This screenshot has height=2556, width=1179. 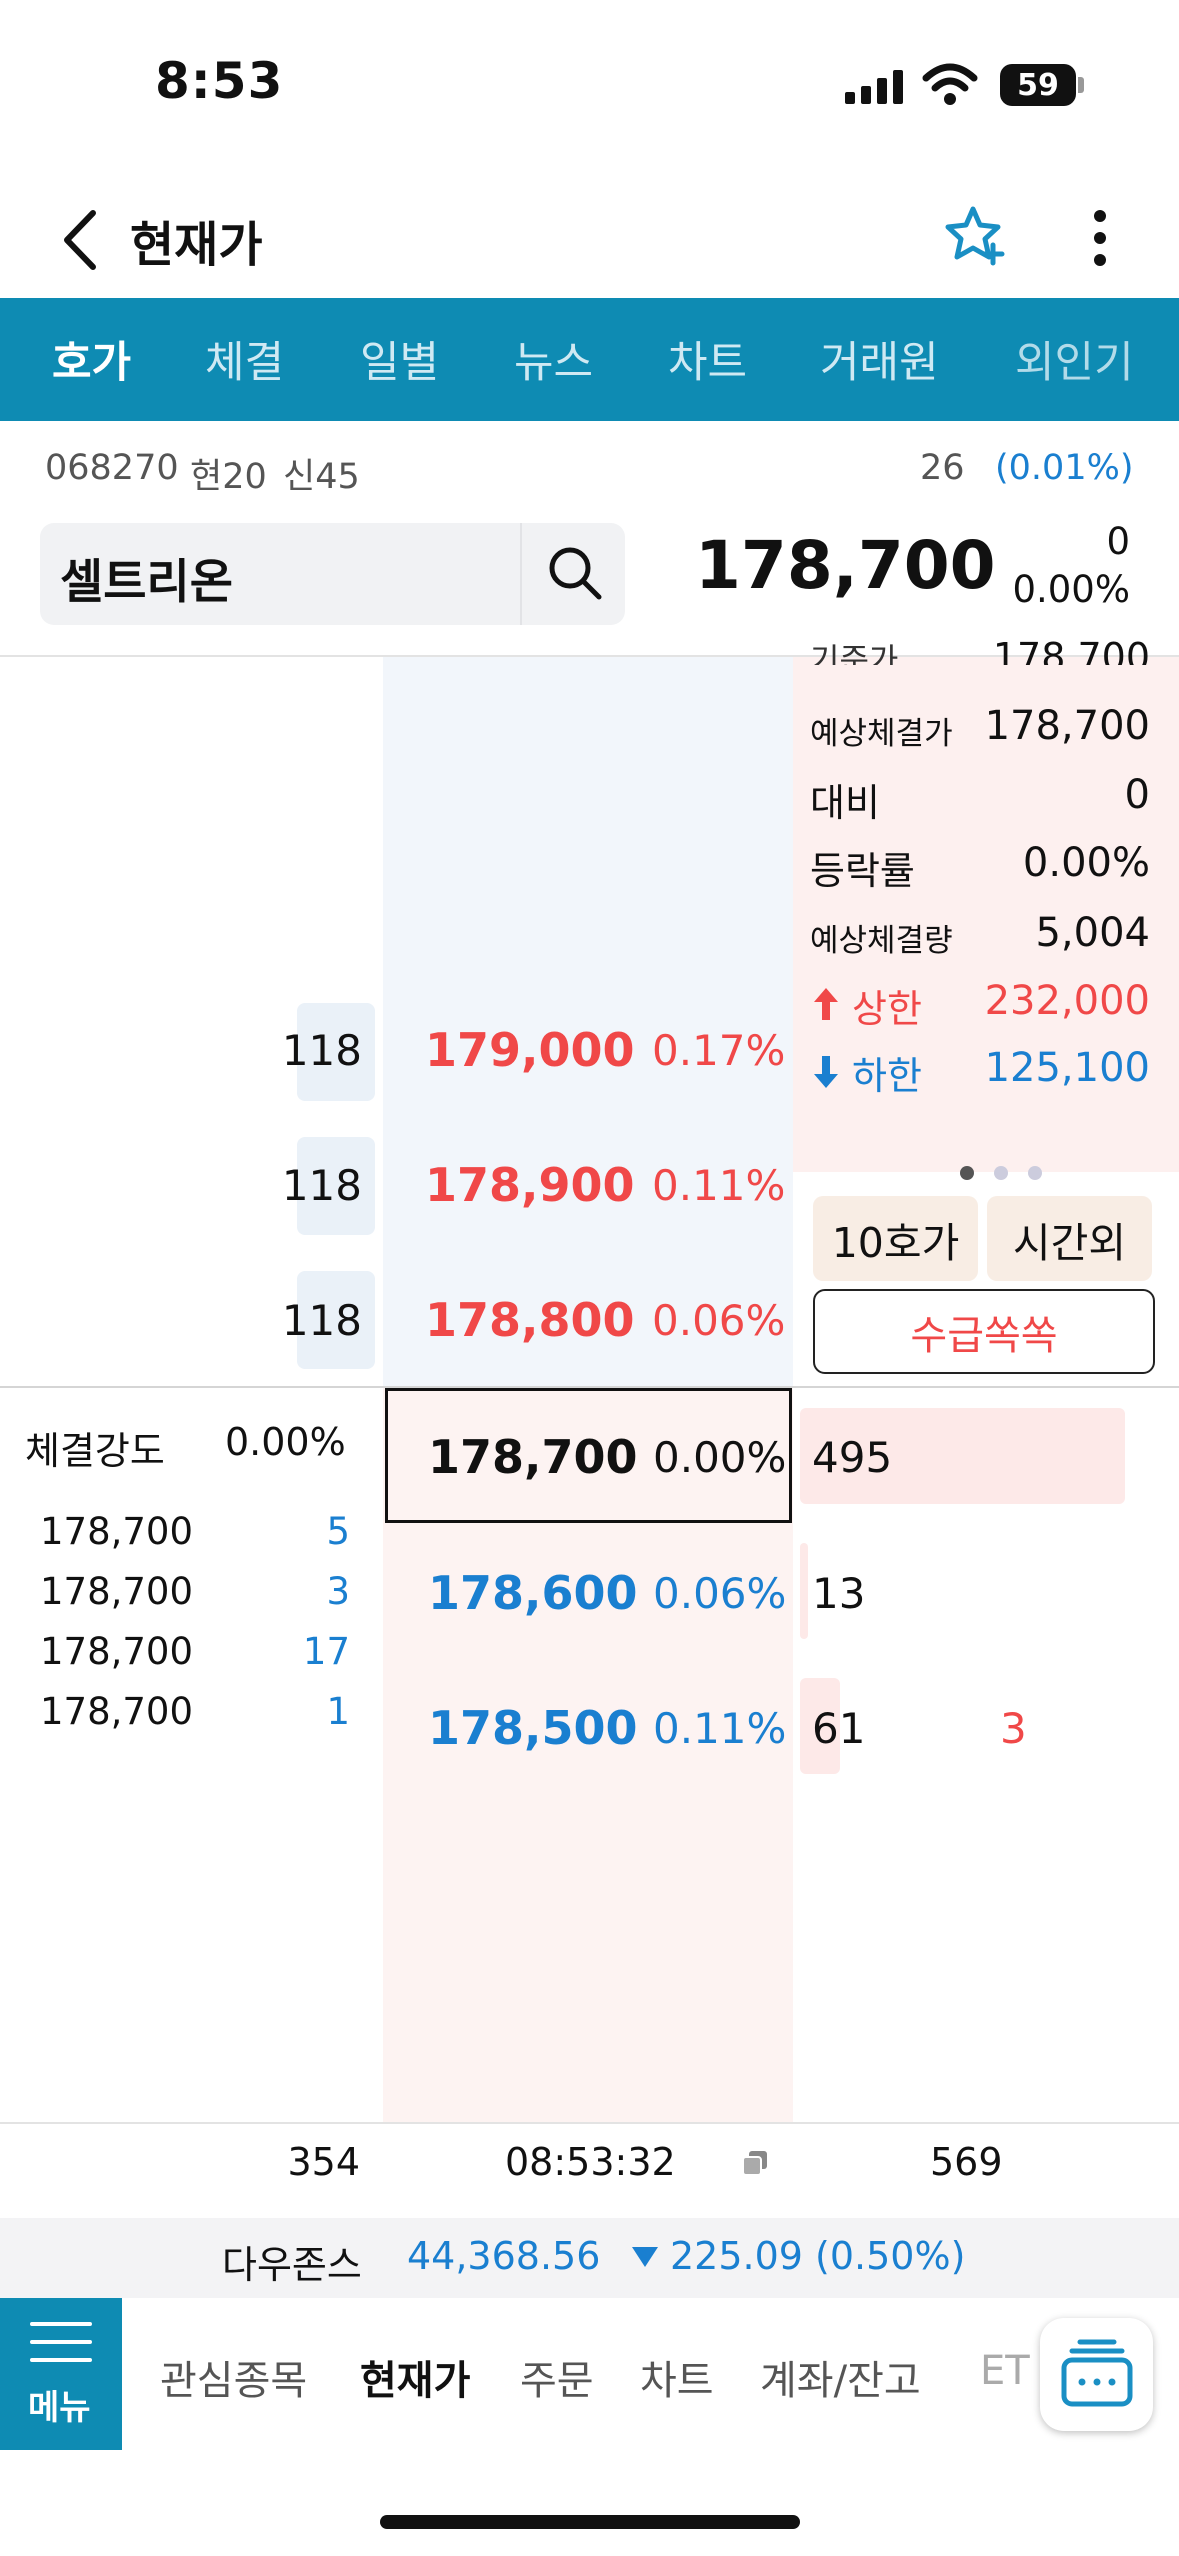 I want to click on price-change: 0, so click(x=1118, y=541).